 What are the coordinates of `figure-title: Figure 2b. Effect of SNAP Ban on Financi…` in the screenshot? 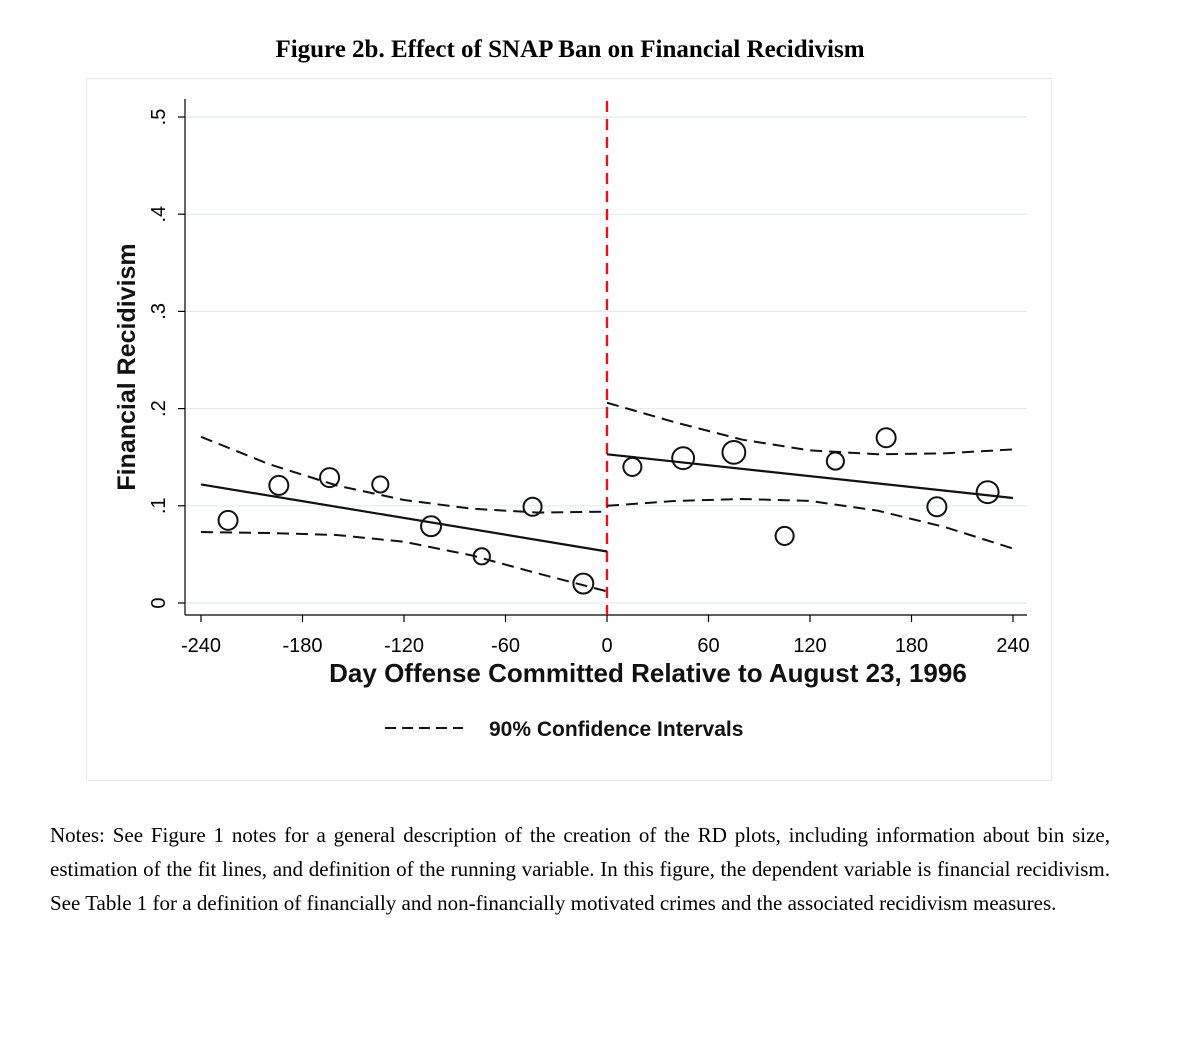 It's located at (570, 49).